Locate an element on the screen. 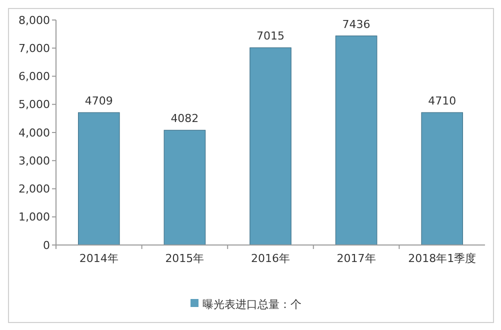 Image resolution: width=501 pixels, height=330 pixels. y-tick-label: 8,000 is located at coordinates (34, 20).